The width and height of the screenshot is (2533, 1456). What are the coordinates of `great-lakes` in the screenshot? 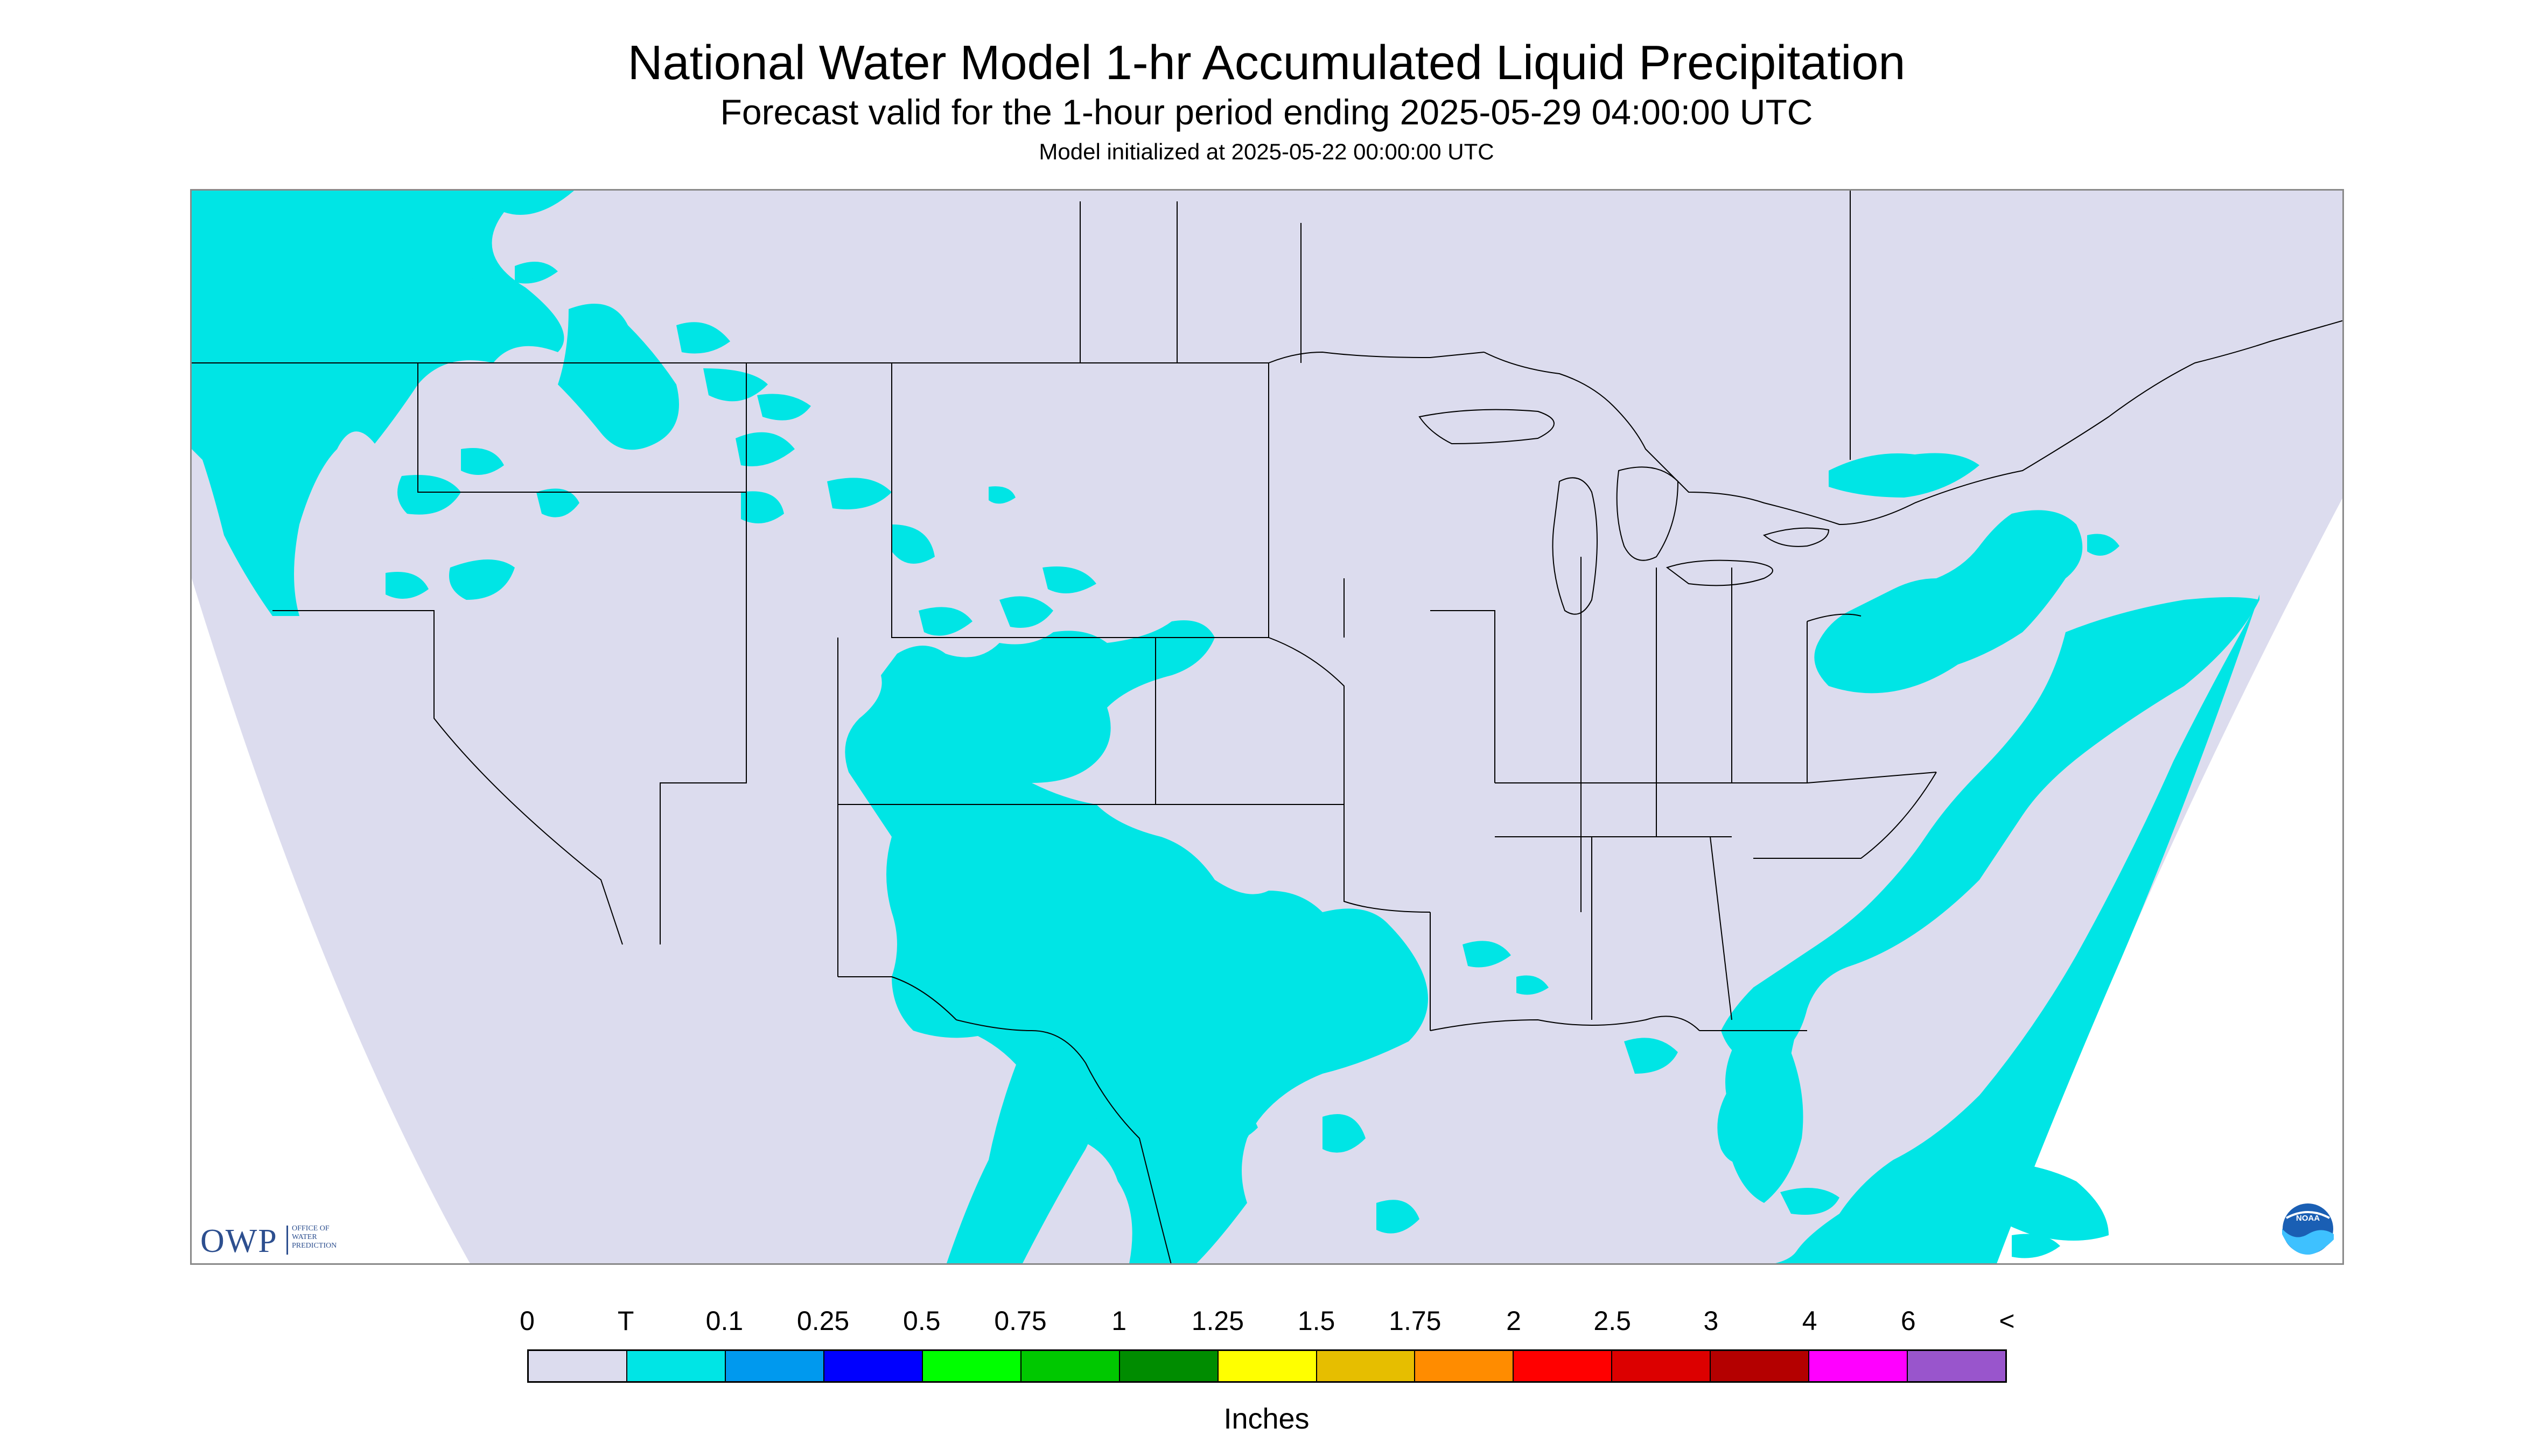 It's located at (1624, 512).